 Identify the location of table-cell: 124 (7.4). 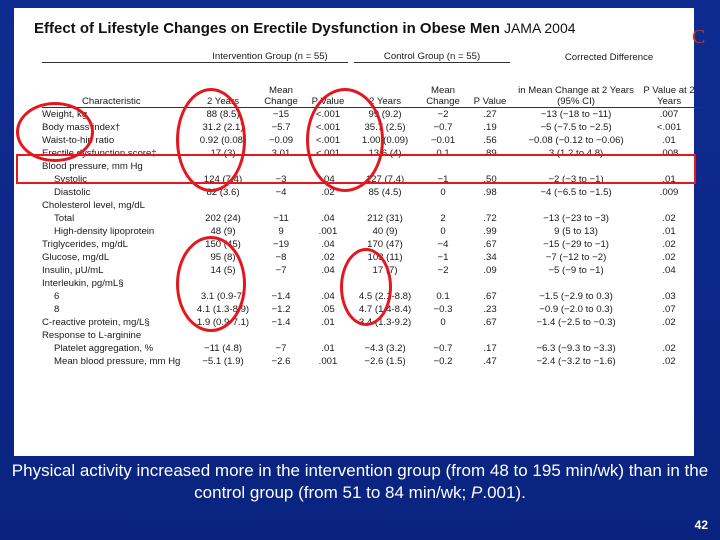
(223, 179).